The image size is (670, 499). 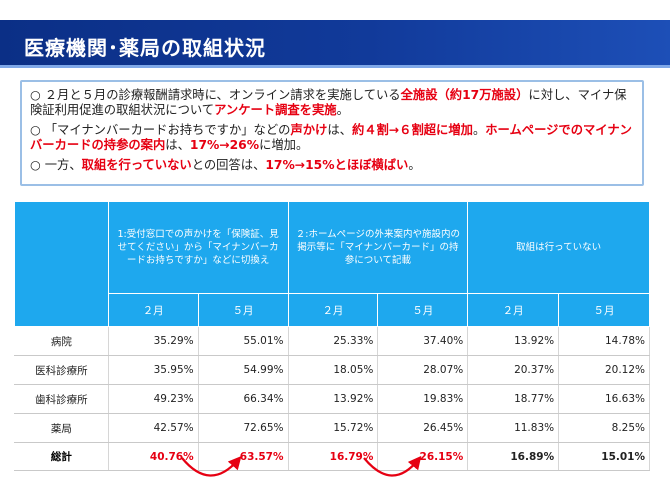 I want to click on total-cell: 16.89%, so click(x=513, y=456).